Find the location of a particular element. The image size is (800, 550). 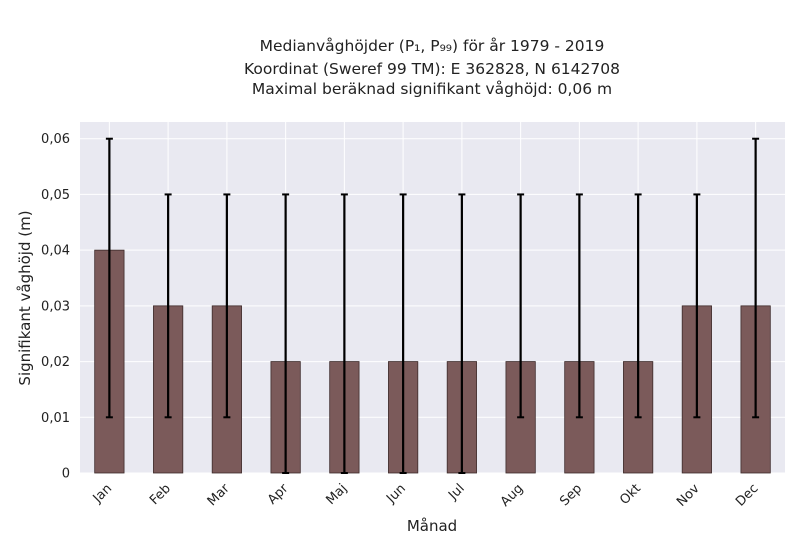

x-tick-label-jul: Jul is located at coordinates (456, 492).